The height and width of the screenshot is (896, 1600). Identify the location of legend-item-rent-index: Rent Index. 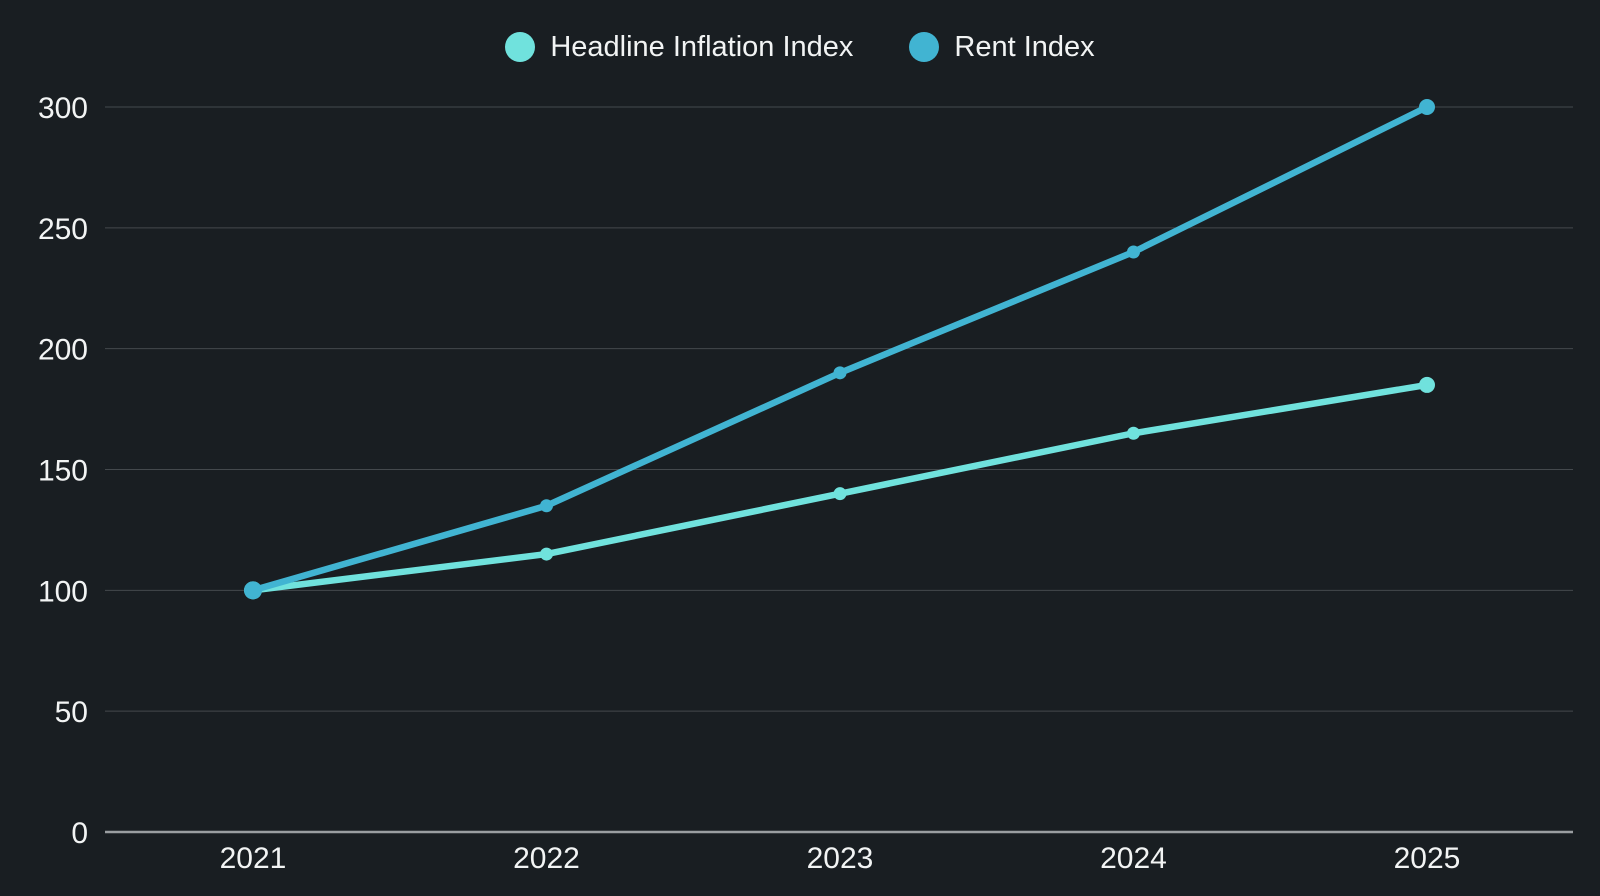
(1002, 46).